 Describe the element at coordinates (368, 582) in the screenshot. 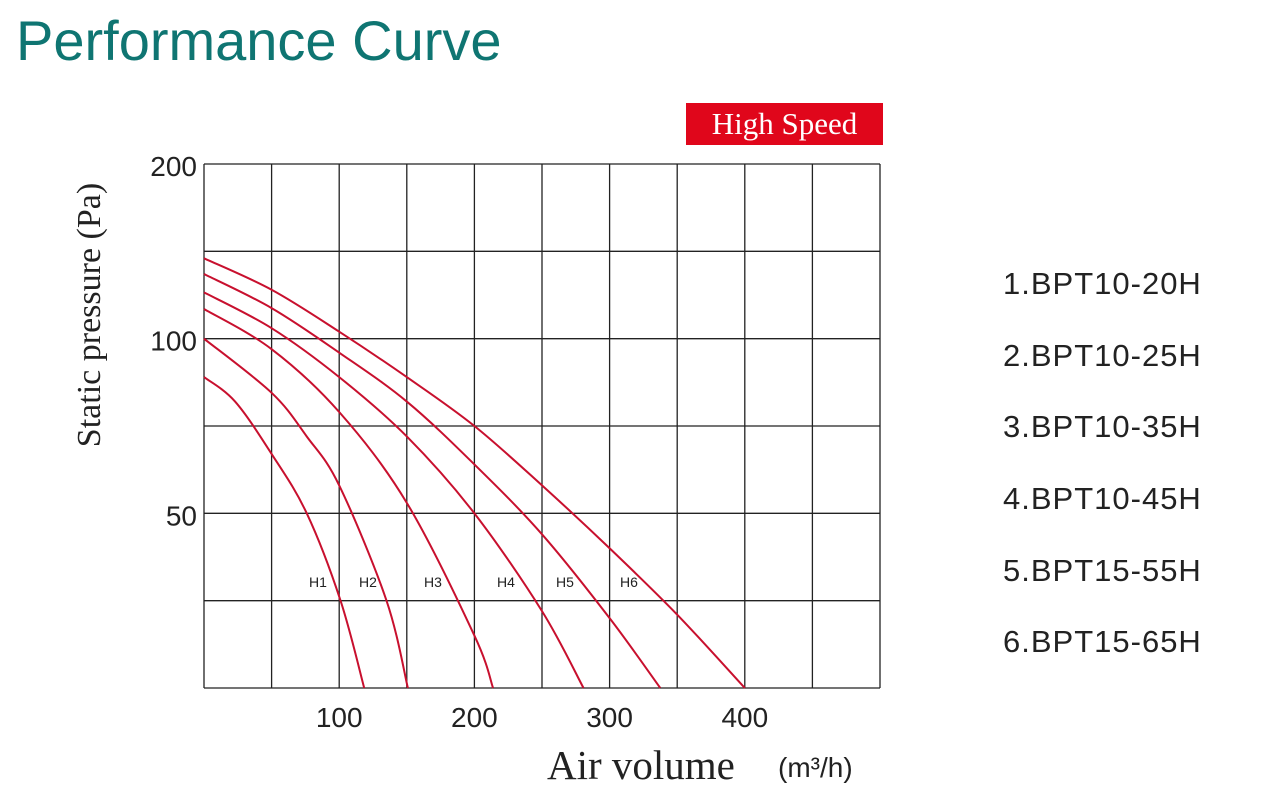

I see `curve-label: H2` at that location.